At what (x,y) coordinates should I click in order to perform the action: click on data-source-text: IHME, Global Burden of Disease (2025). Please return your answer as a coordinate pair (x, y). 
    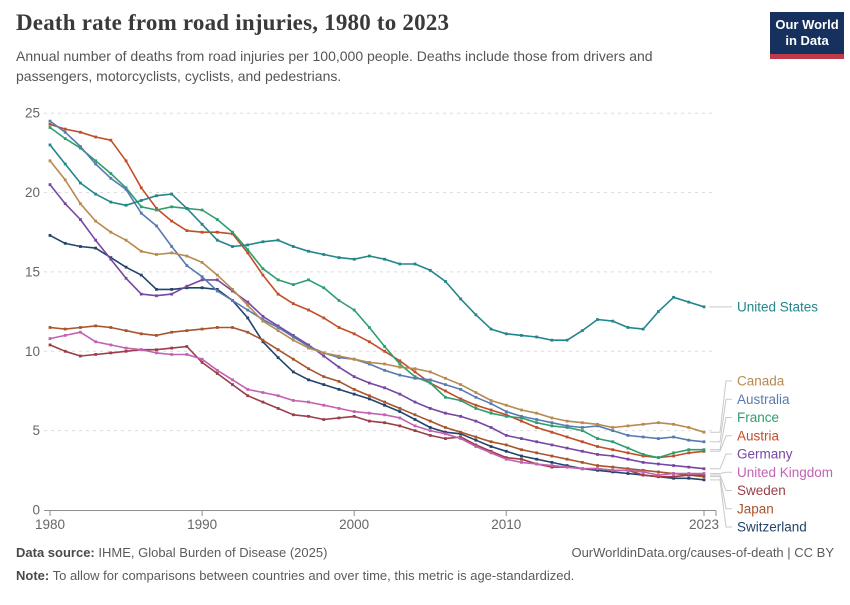
    Looking at the image, I should click on (211, 552).